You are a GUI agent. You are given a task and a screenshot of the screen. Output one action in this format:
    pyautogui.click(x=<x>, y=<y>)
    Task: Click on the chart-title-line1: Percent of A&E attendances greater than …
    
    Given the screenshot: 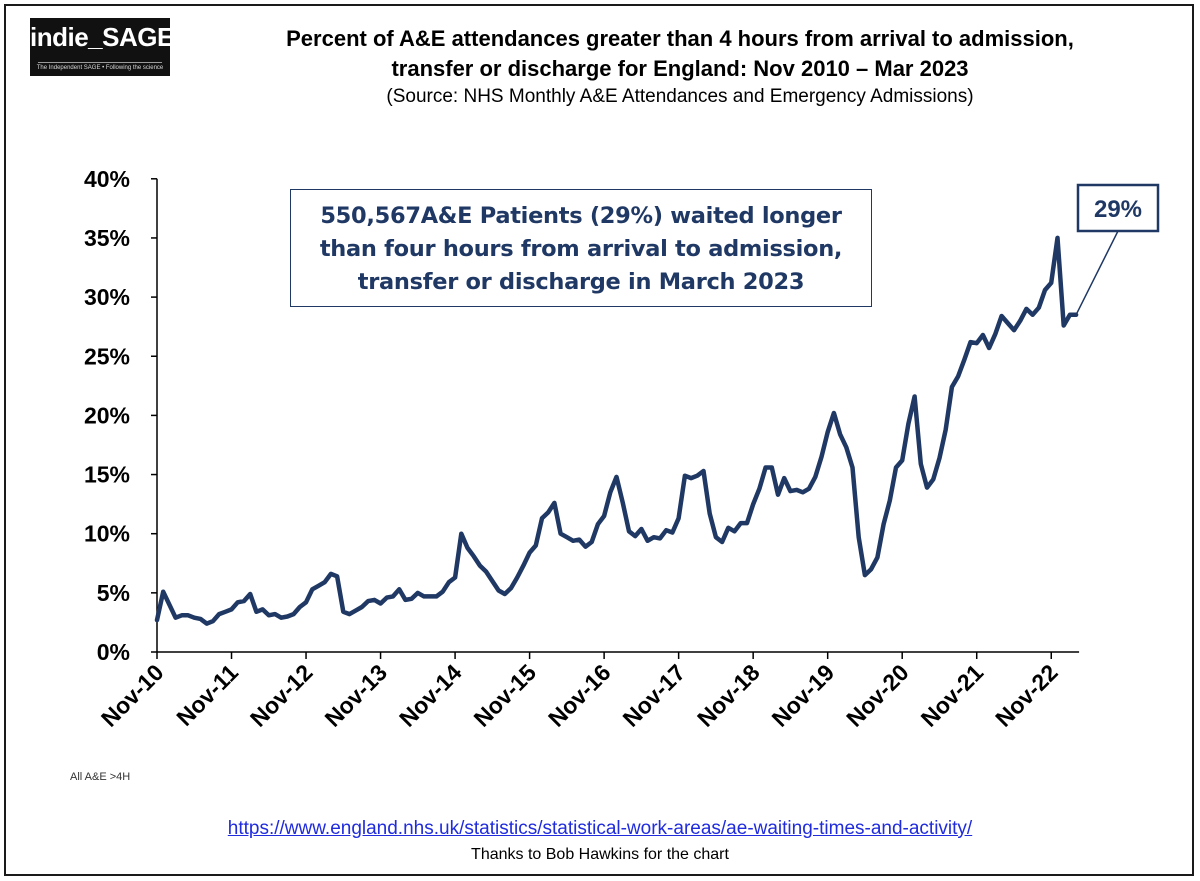 What is the action you would take?
    pyautogui.click(x=680, y=38)
    